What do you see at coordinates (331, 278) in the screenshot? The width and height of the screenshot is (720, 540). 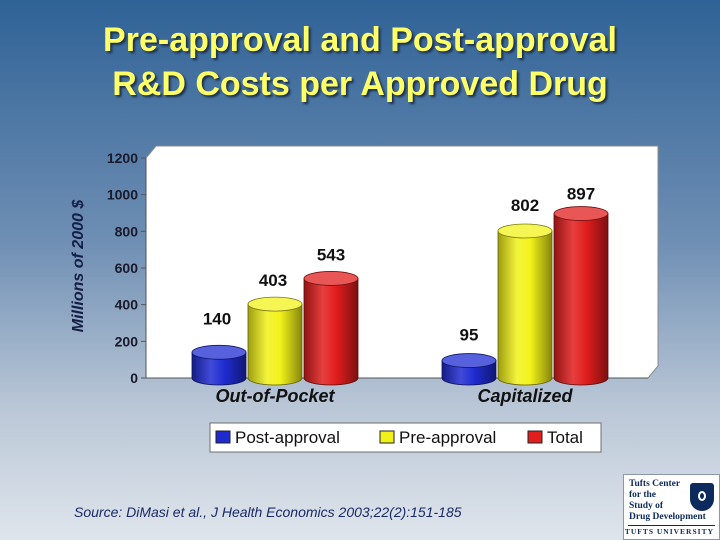 I see `bar-top-total-out-of-pocket` at bounding box center [331, 278].